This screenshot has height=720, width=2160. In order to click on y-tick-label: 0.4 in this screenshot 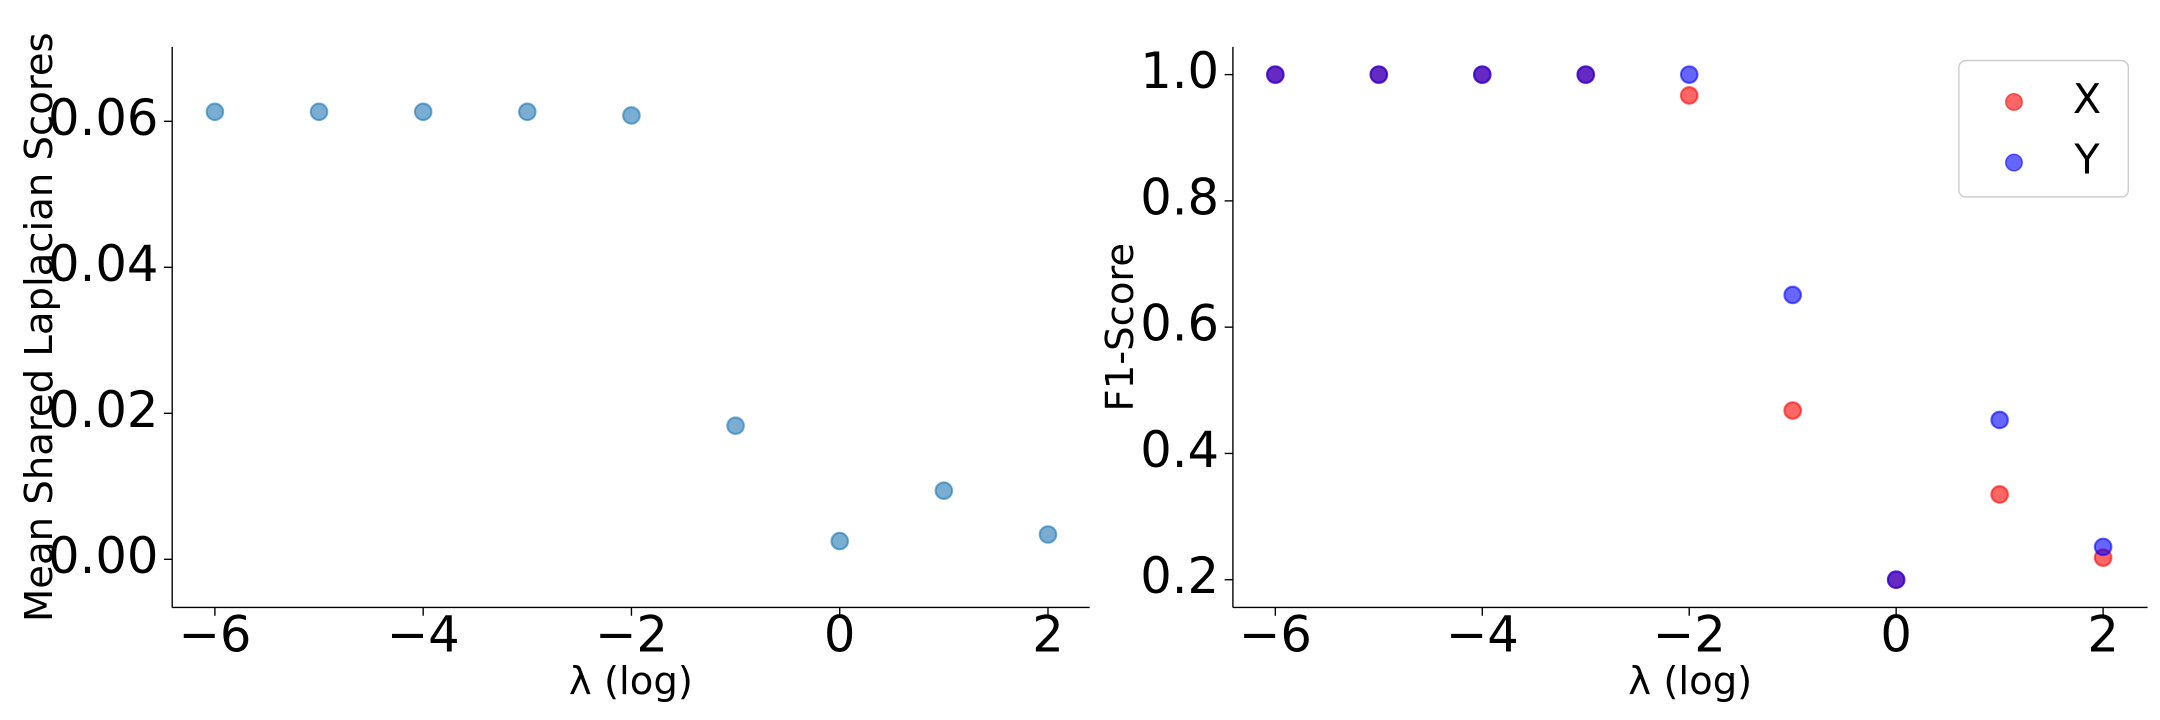, I will do `click(1179, 450)`.